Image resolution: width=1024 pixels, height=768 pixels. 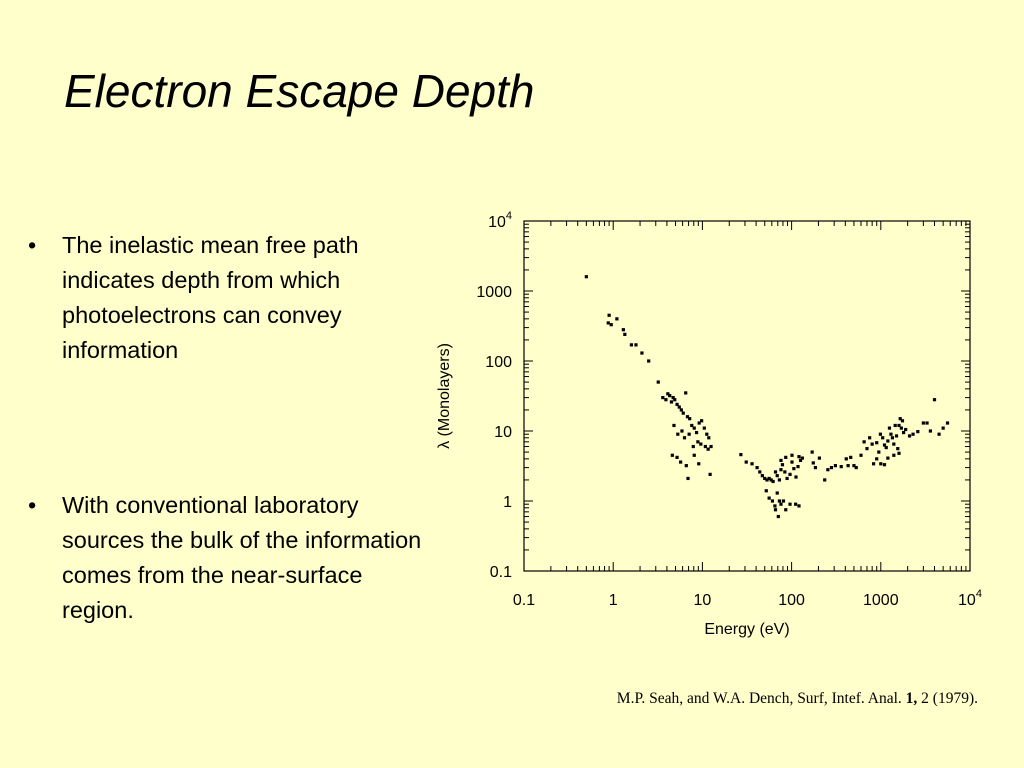 What do you see at coordinates (501, 572) in the screenshot?
I see `y-tick-label: 0.1` at bounding box center [501, 572].